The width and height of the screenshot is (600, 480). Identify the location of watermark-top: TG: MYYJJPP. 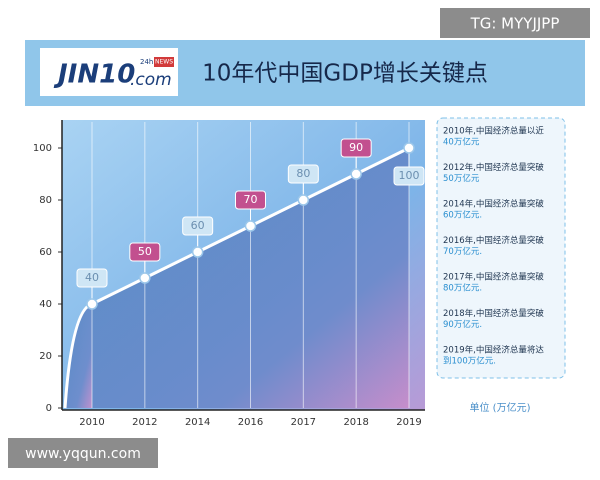
(515, 24).